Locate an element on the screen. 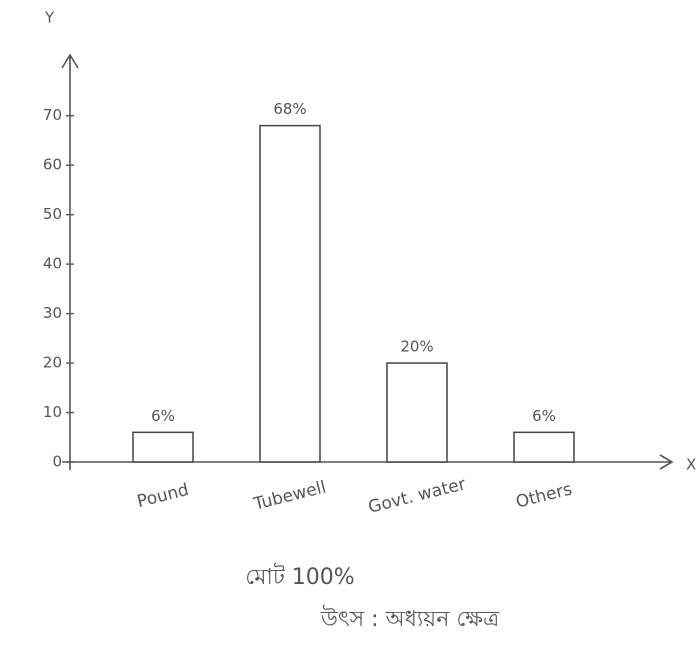 The image size is (699, 650). source-note: উৎস : অধ্যয়ন ক্ষেত্র is located at coordinates (410, 618).